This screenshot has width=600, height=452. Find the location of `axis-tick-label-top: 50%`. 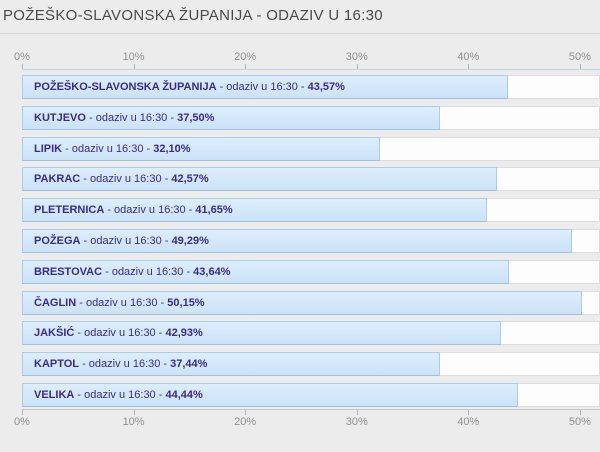

axis-tick-label-top: 50% is located at coordinates (579, 57).